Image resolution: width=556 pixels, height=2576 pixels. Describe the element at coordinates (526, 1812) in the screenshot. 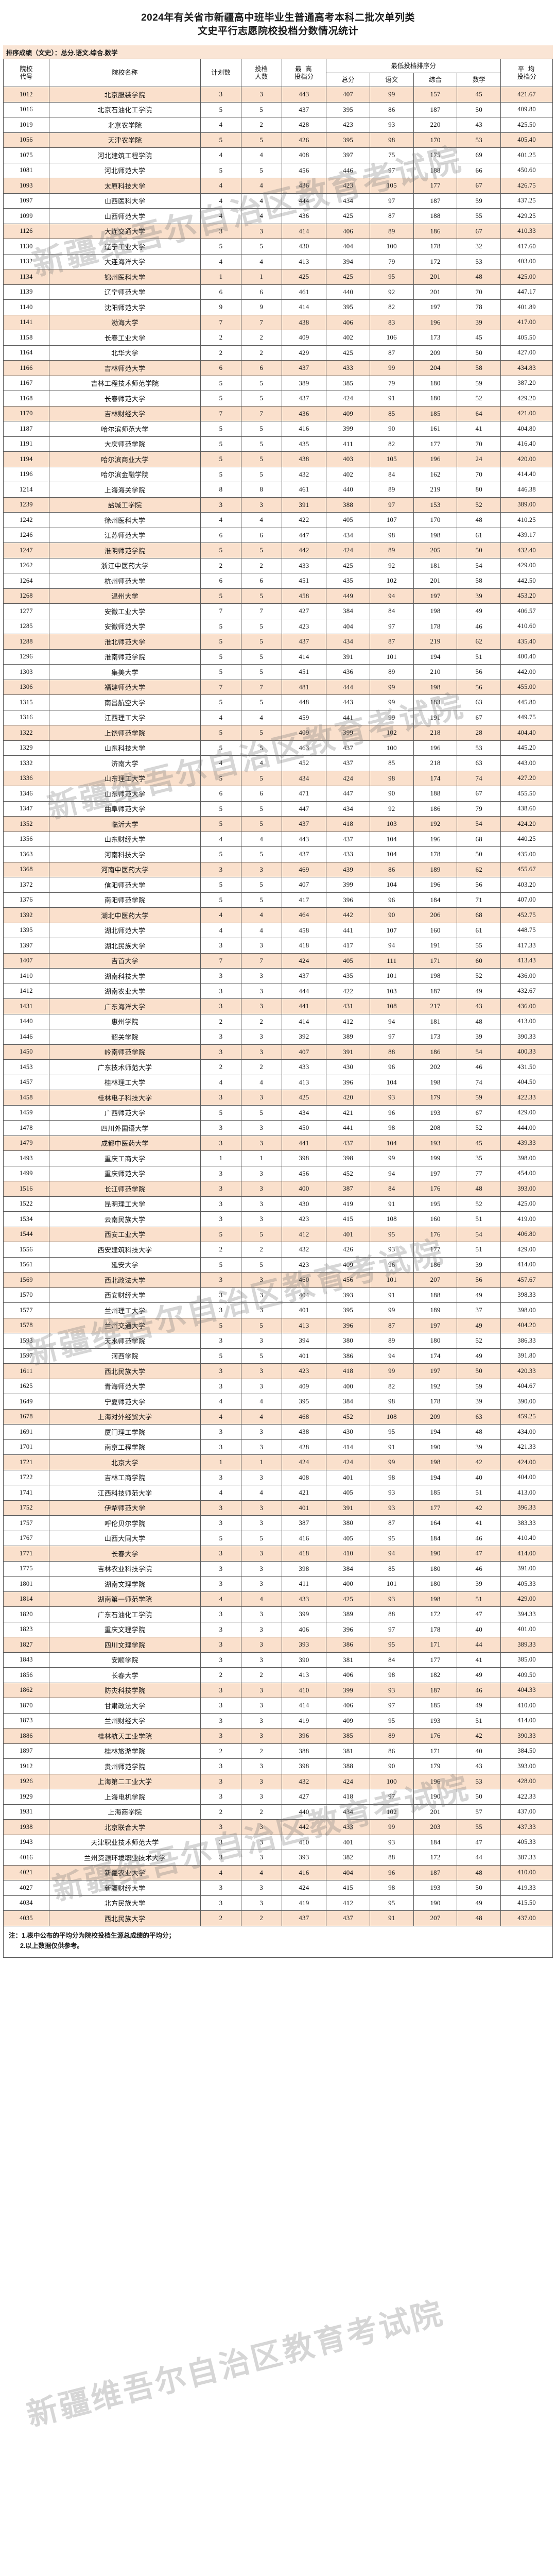

I see `cell-average-score: 437.00` at that location.